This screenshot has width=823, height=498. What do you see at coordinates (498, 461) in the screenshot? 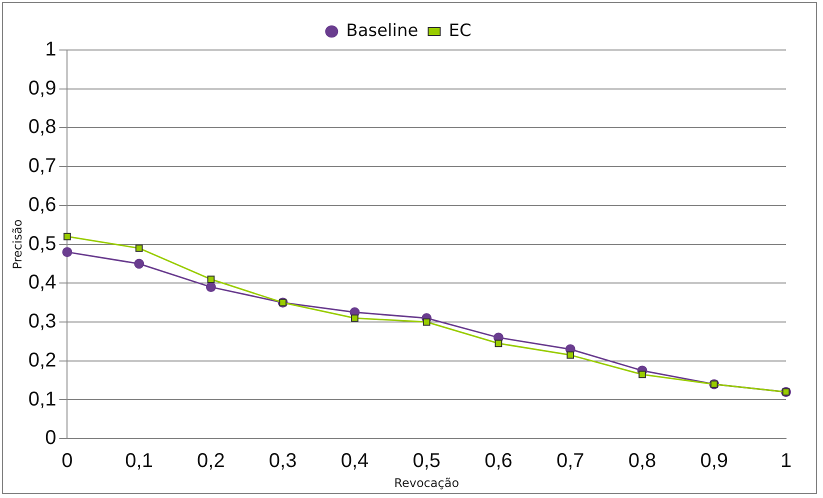
I see `x-tick-label: 0,6` at bounding box center [498, 461].